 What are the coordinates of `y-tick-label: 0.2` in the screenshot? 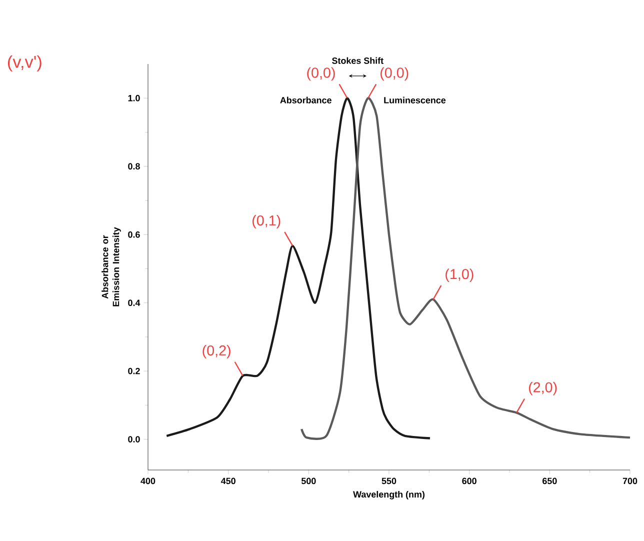 It's located at (134, 371).